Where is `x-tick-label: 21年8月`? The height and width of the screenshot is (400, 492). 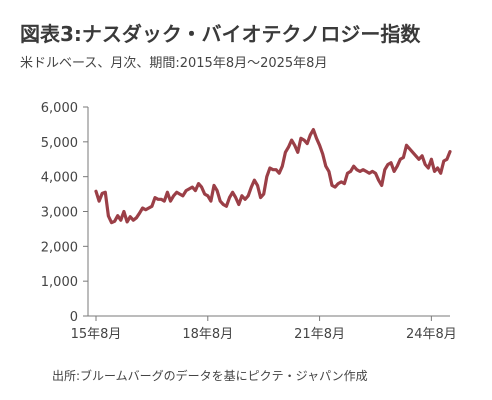 x-tick-label: 21年8月 is located at coordinates (319, 334).